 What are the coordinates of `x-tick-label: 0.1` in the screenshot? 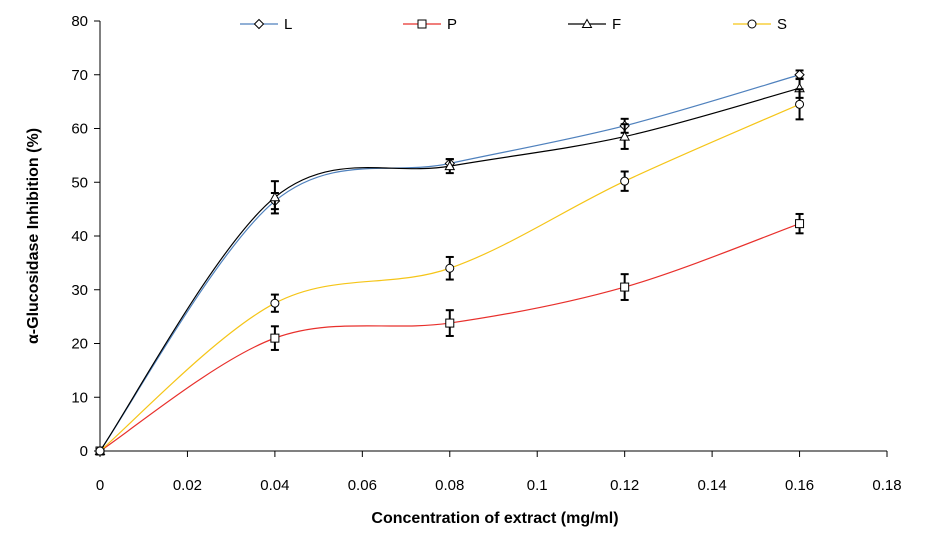 It's located at (537, 485).